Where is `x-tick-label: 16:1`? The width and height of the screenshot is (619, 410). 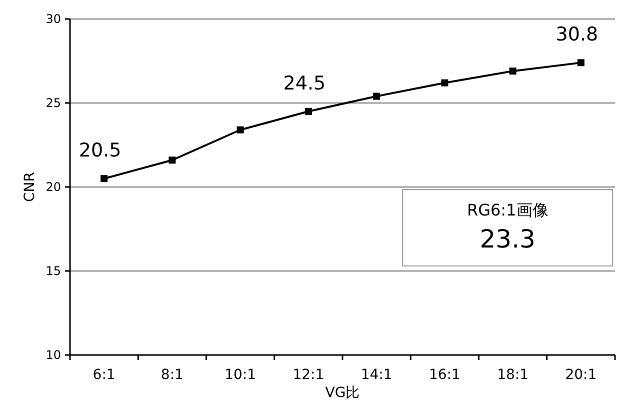 x-tick-label: 16:1 is located at coordinates (444, 375).